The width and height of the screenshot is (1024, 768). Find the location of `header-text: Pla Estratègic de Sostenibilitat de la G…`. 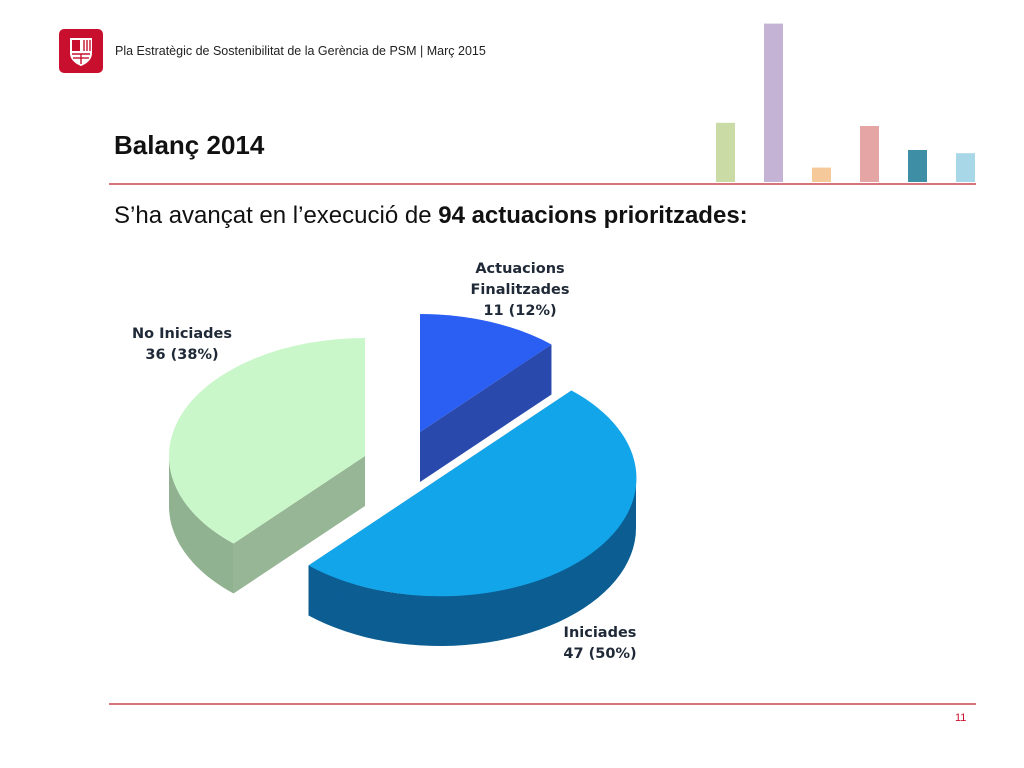

header-text: Pla Estratègic de Sostenibilitat de la G… is located at coordinates (300, 51).